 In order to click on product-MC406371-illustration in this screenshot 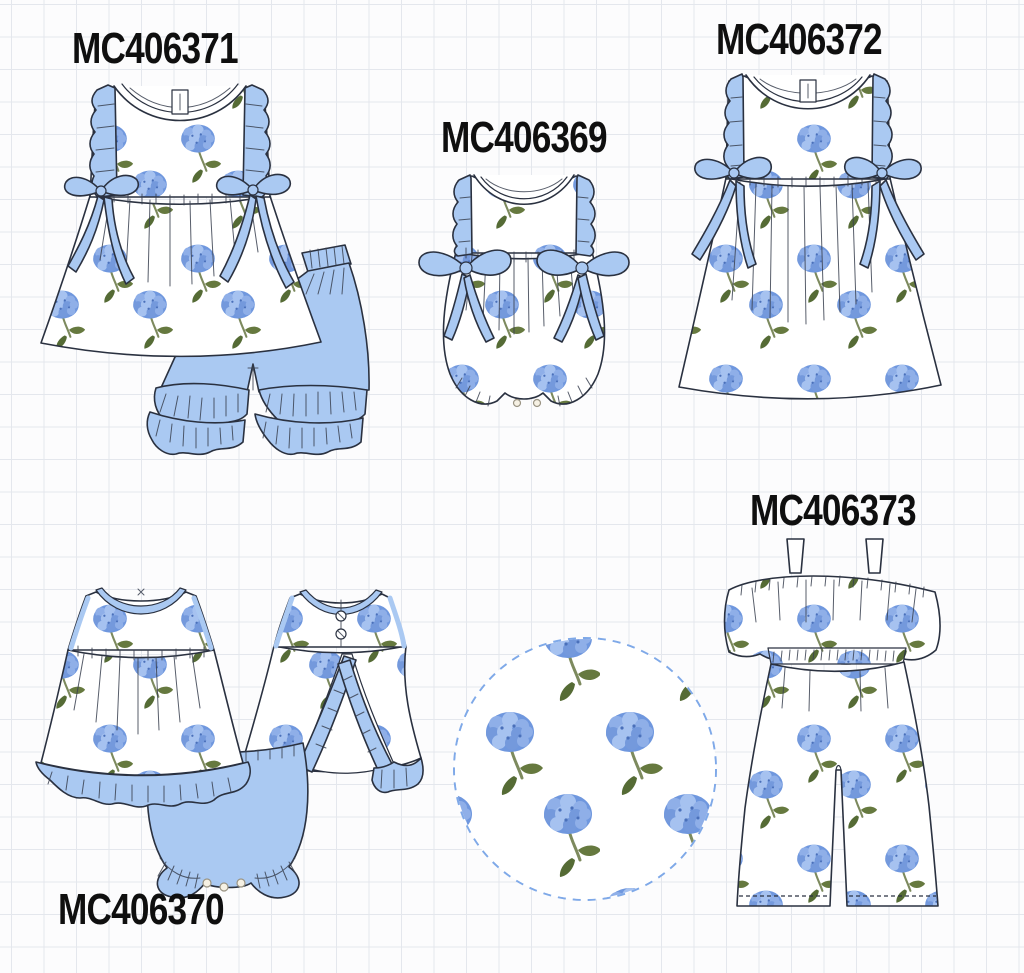, I will do `click(205, 269)`.